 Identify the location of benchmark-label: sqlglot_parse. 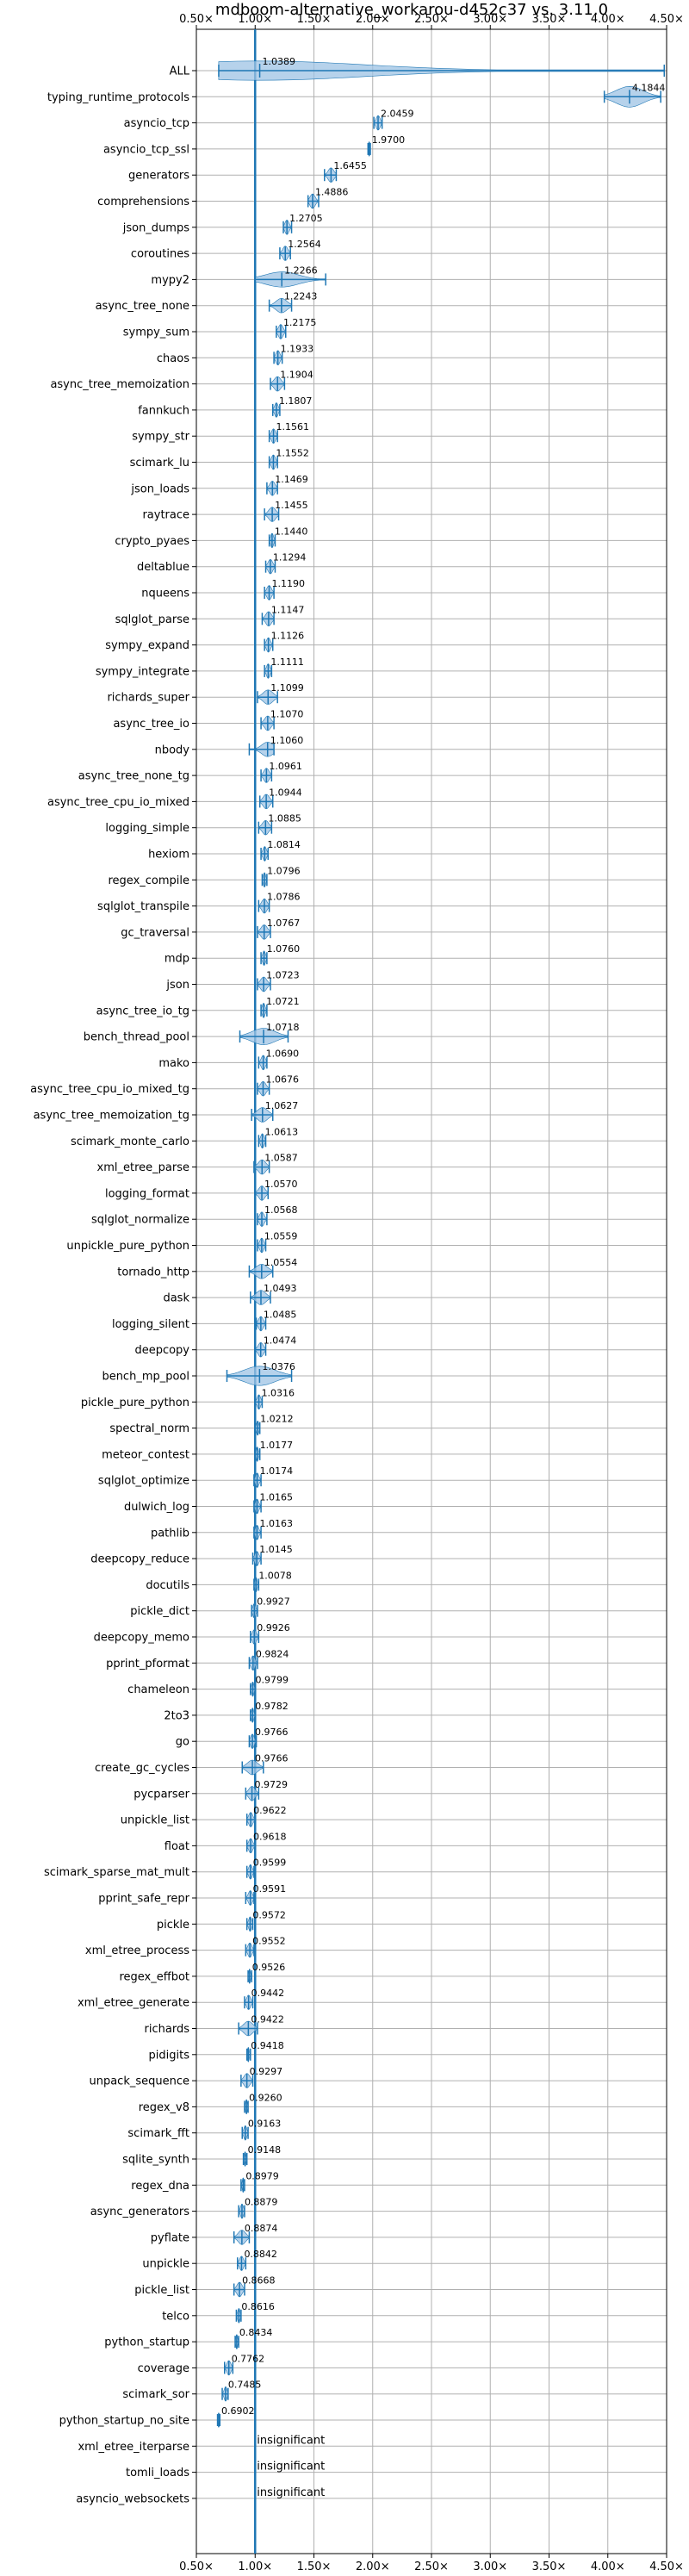
(152, 620).